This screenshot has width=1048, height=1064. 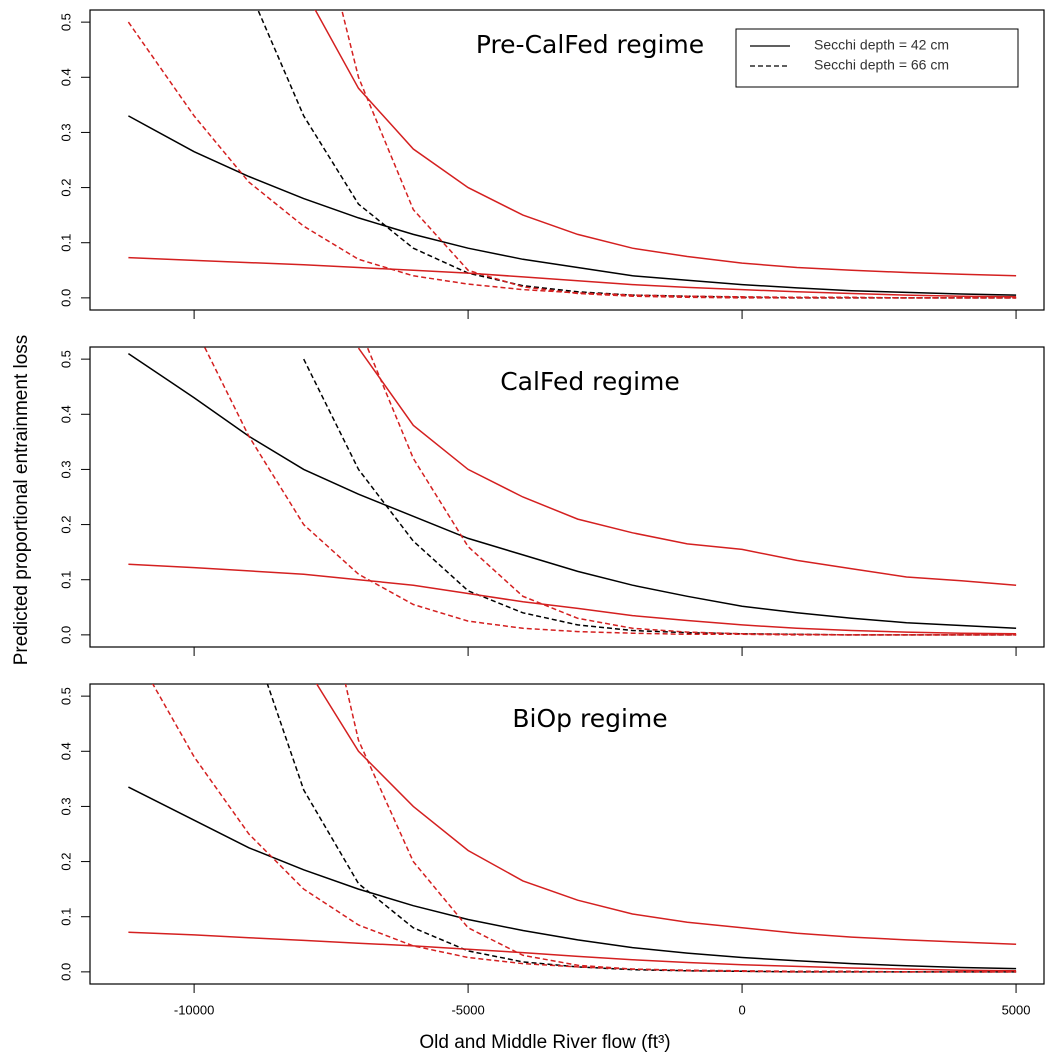 What do you see at coordinates (881, 65) in the screenshot?
I see `legend-label: Secchi depth = 66 cm` at bounding box center [881, 65].